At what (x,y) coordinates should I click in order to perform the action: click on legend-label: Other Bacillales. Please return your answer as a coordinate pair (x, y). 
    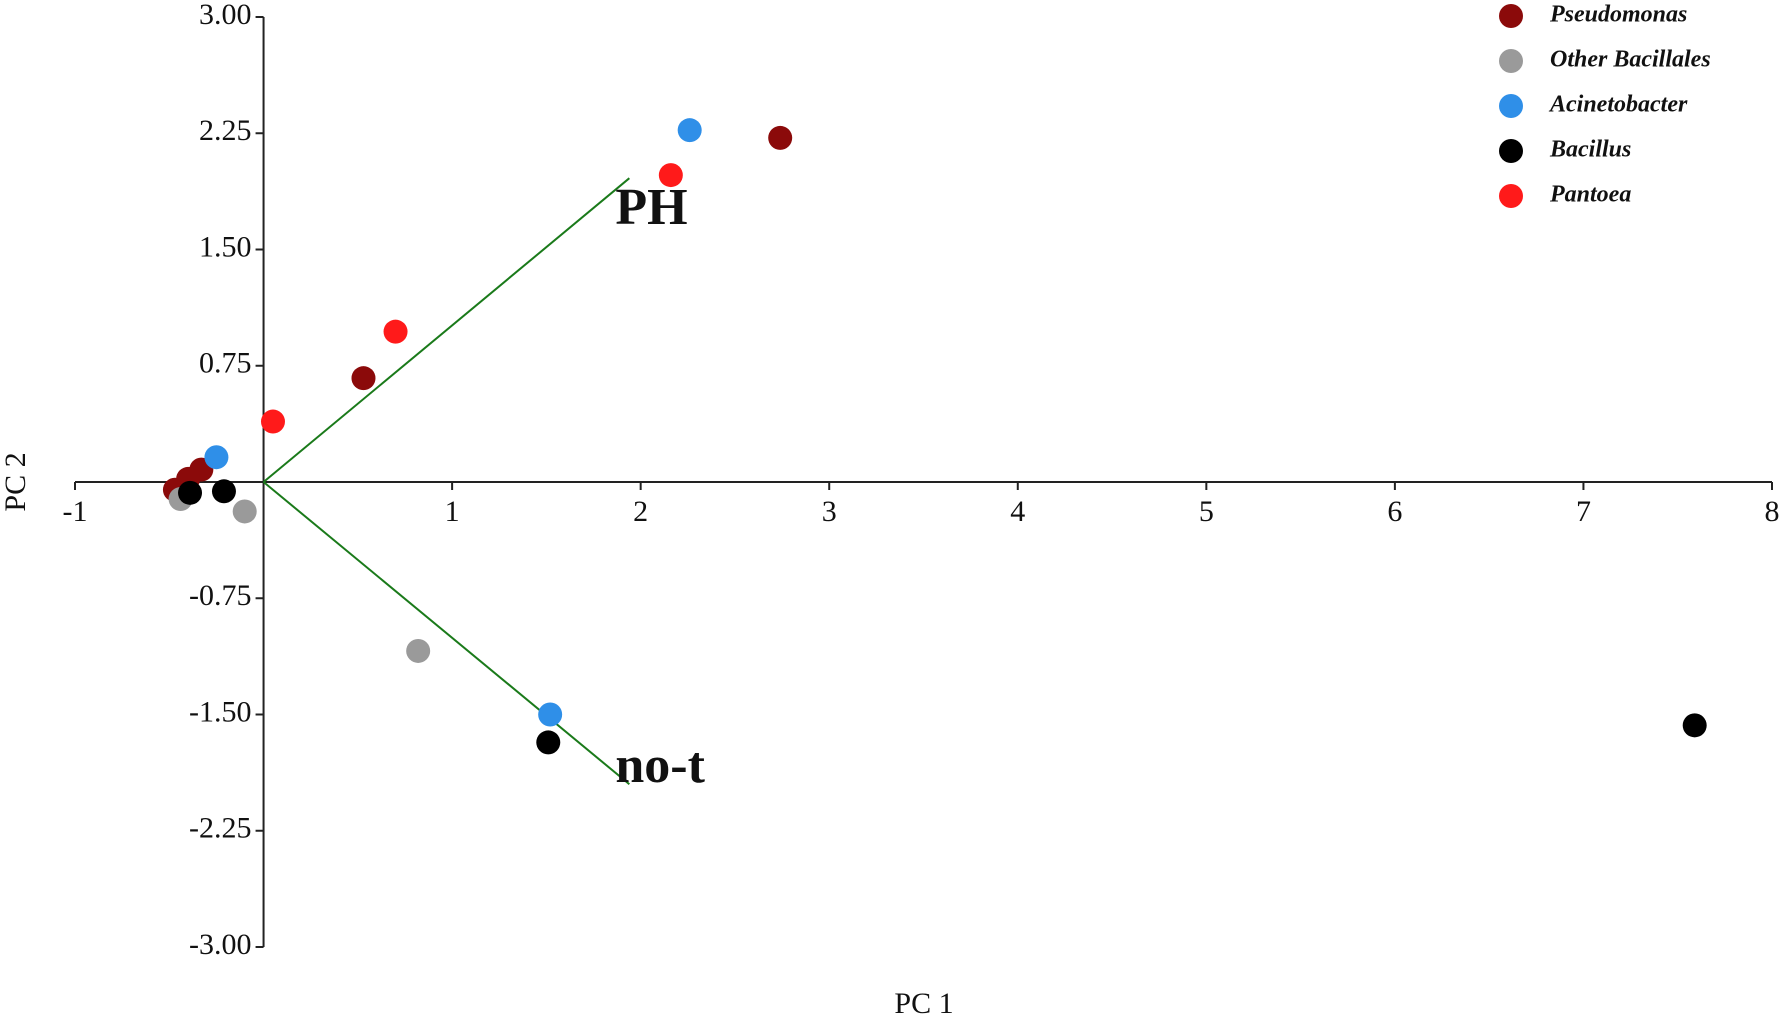
    Looking at the image, I should click on (1630, 60).